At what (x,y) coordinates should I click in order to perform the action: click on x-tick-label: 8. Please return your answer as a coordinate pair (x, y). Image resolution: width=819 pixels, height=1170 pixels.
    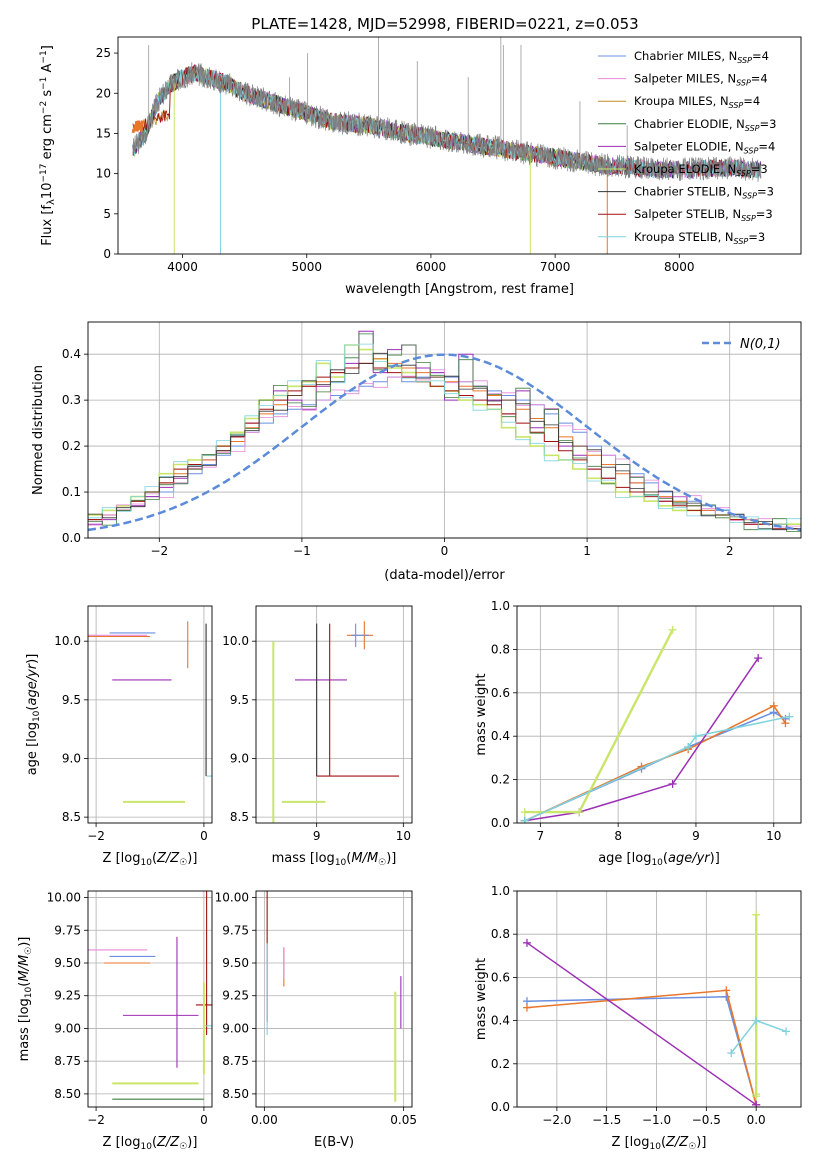
    Looking at the image, I should click on (618, 836).